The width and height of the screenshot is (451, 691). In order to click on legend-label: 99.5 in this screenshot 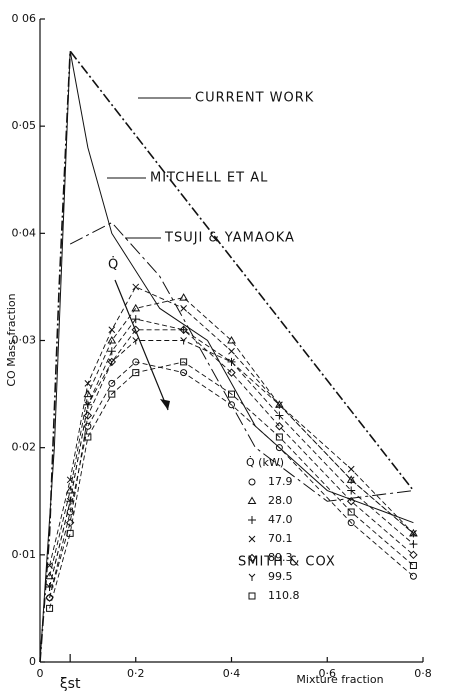, I will do `click(280, 576)`.